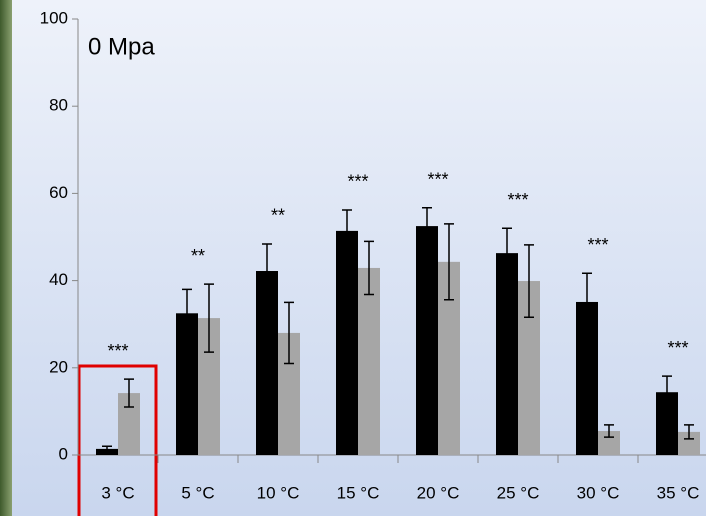 Image resolution: width=706 pixels, height=516 pixels. I want to click on x-tick-label: 10 °C, so click(278, 492).